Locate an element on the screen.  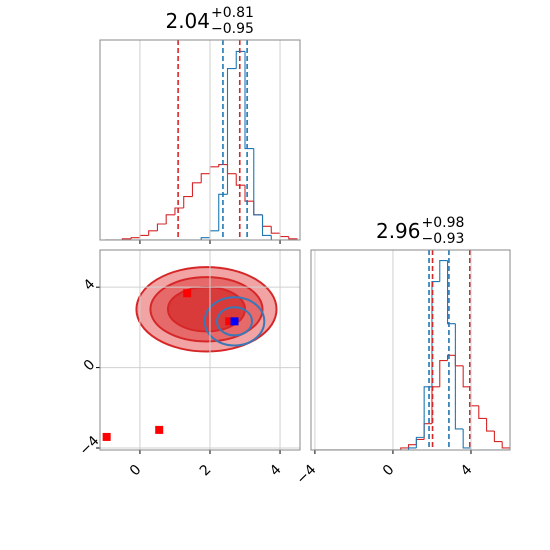
title-minus: −0.95 is located at coordinates (232, 29).